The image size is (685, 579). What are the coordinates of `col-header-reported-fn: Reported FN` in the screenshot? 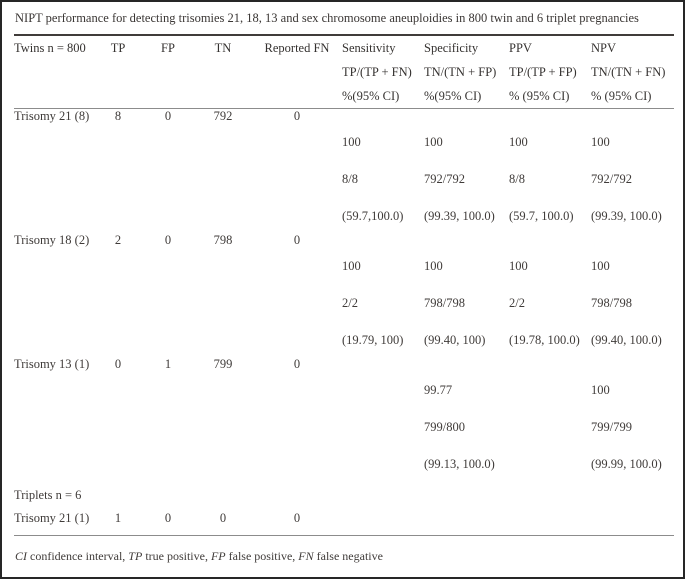 It's located at (297, 71).